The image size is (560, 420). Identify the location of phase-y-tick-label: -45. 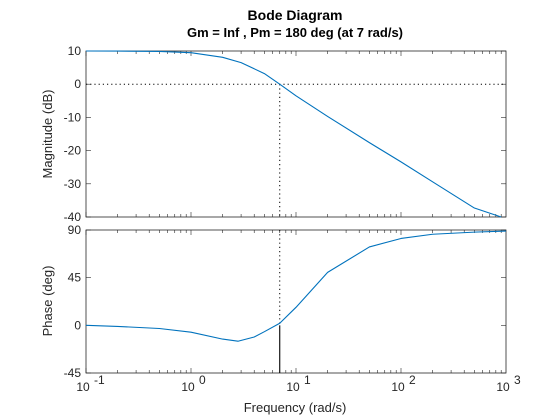
(73, 373).